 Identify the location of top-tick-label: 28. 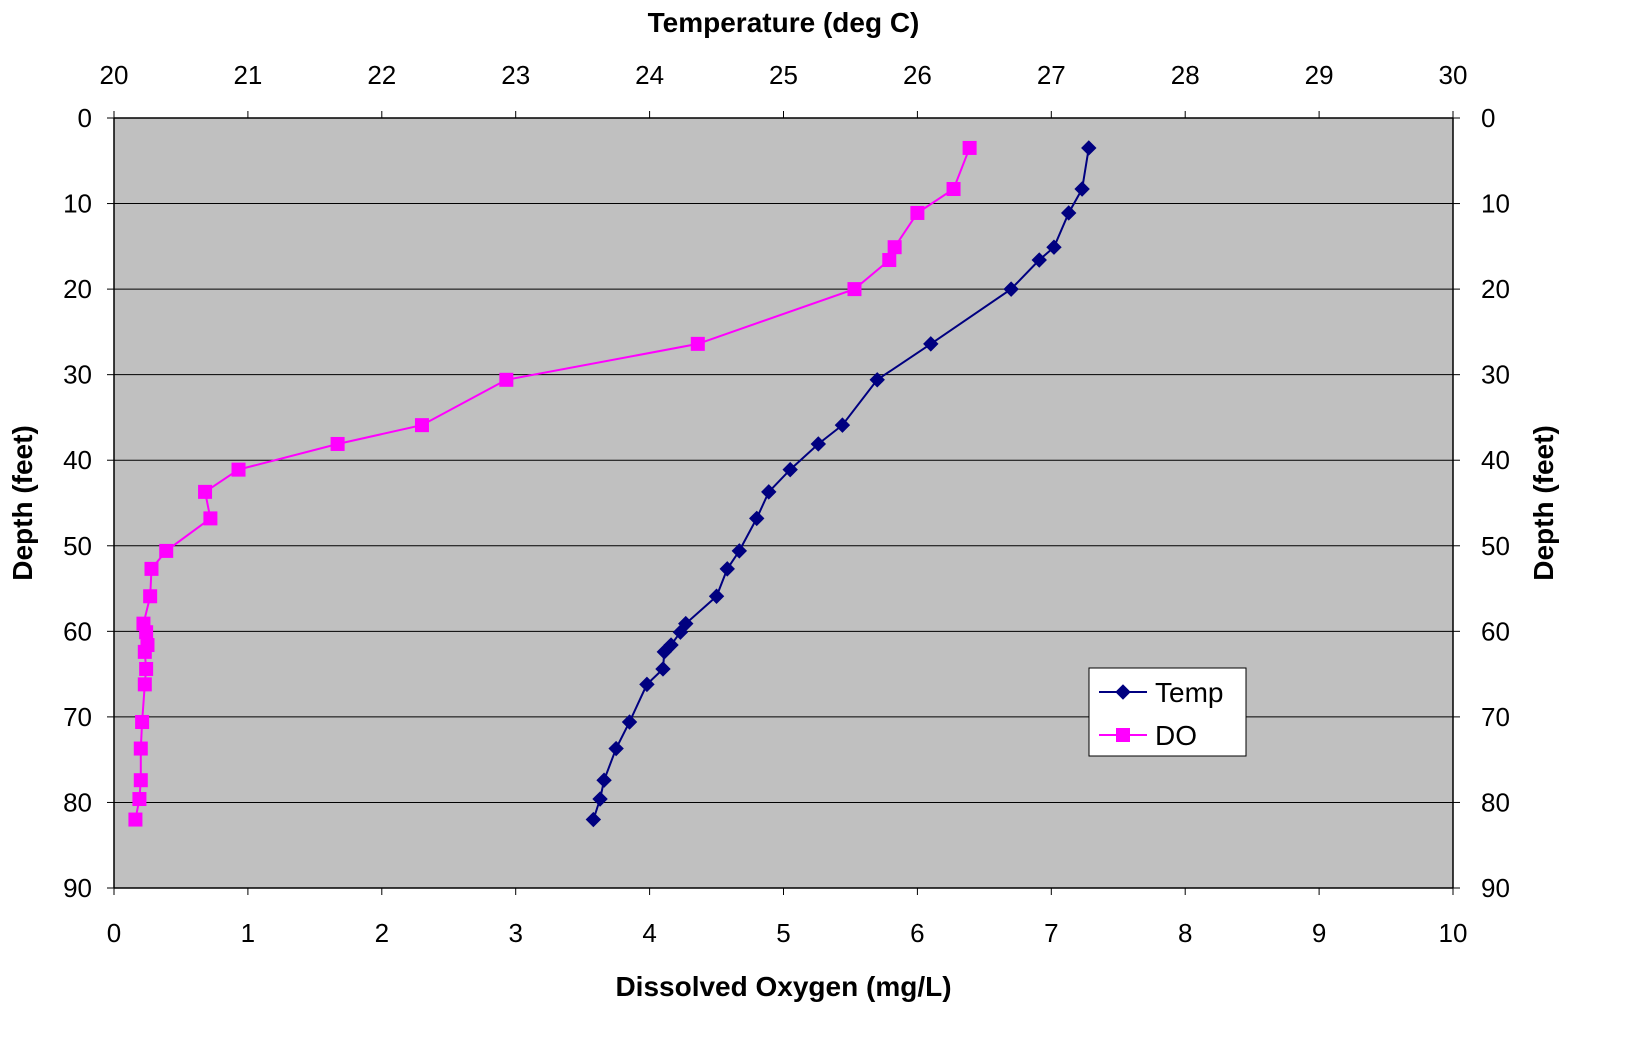
(1185, 75).